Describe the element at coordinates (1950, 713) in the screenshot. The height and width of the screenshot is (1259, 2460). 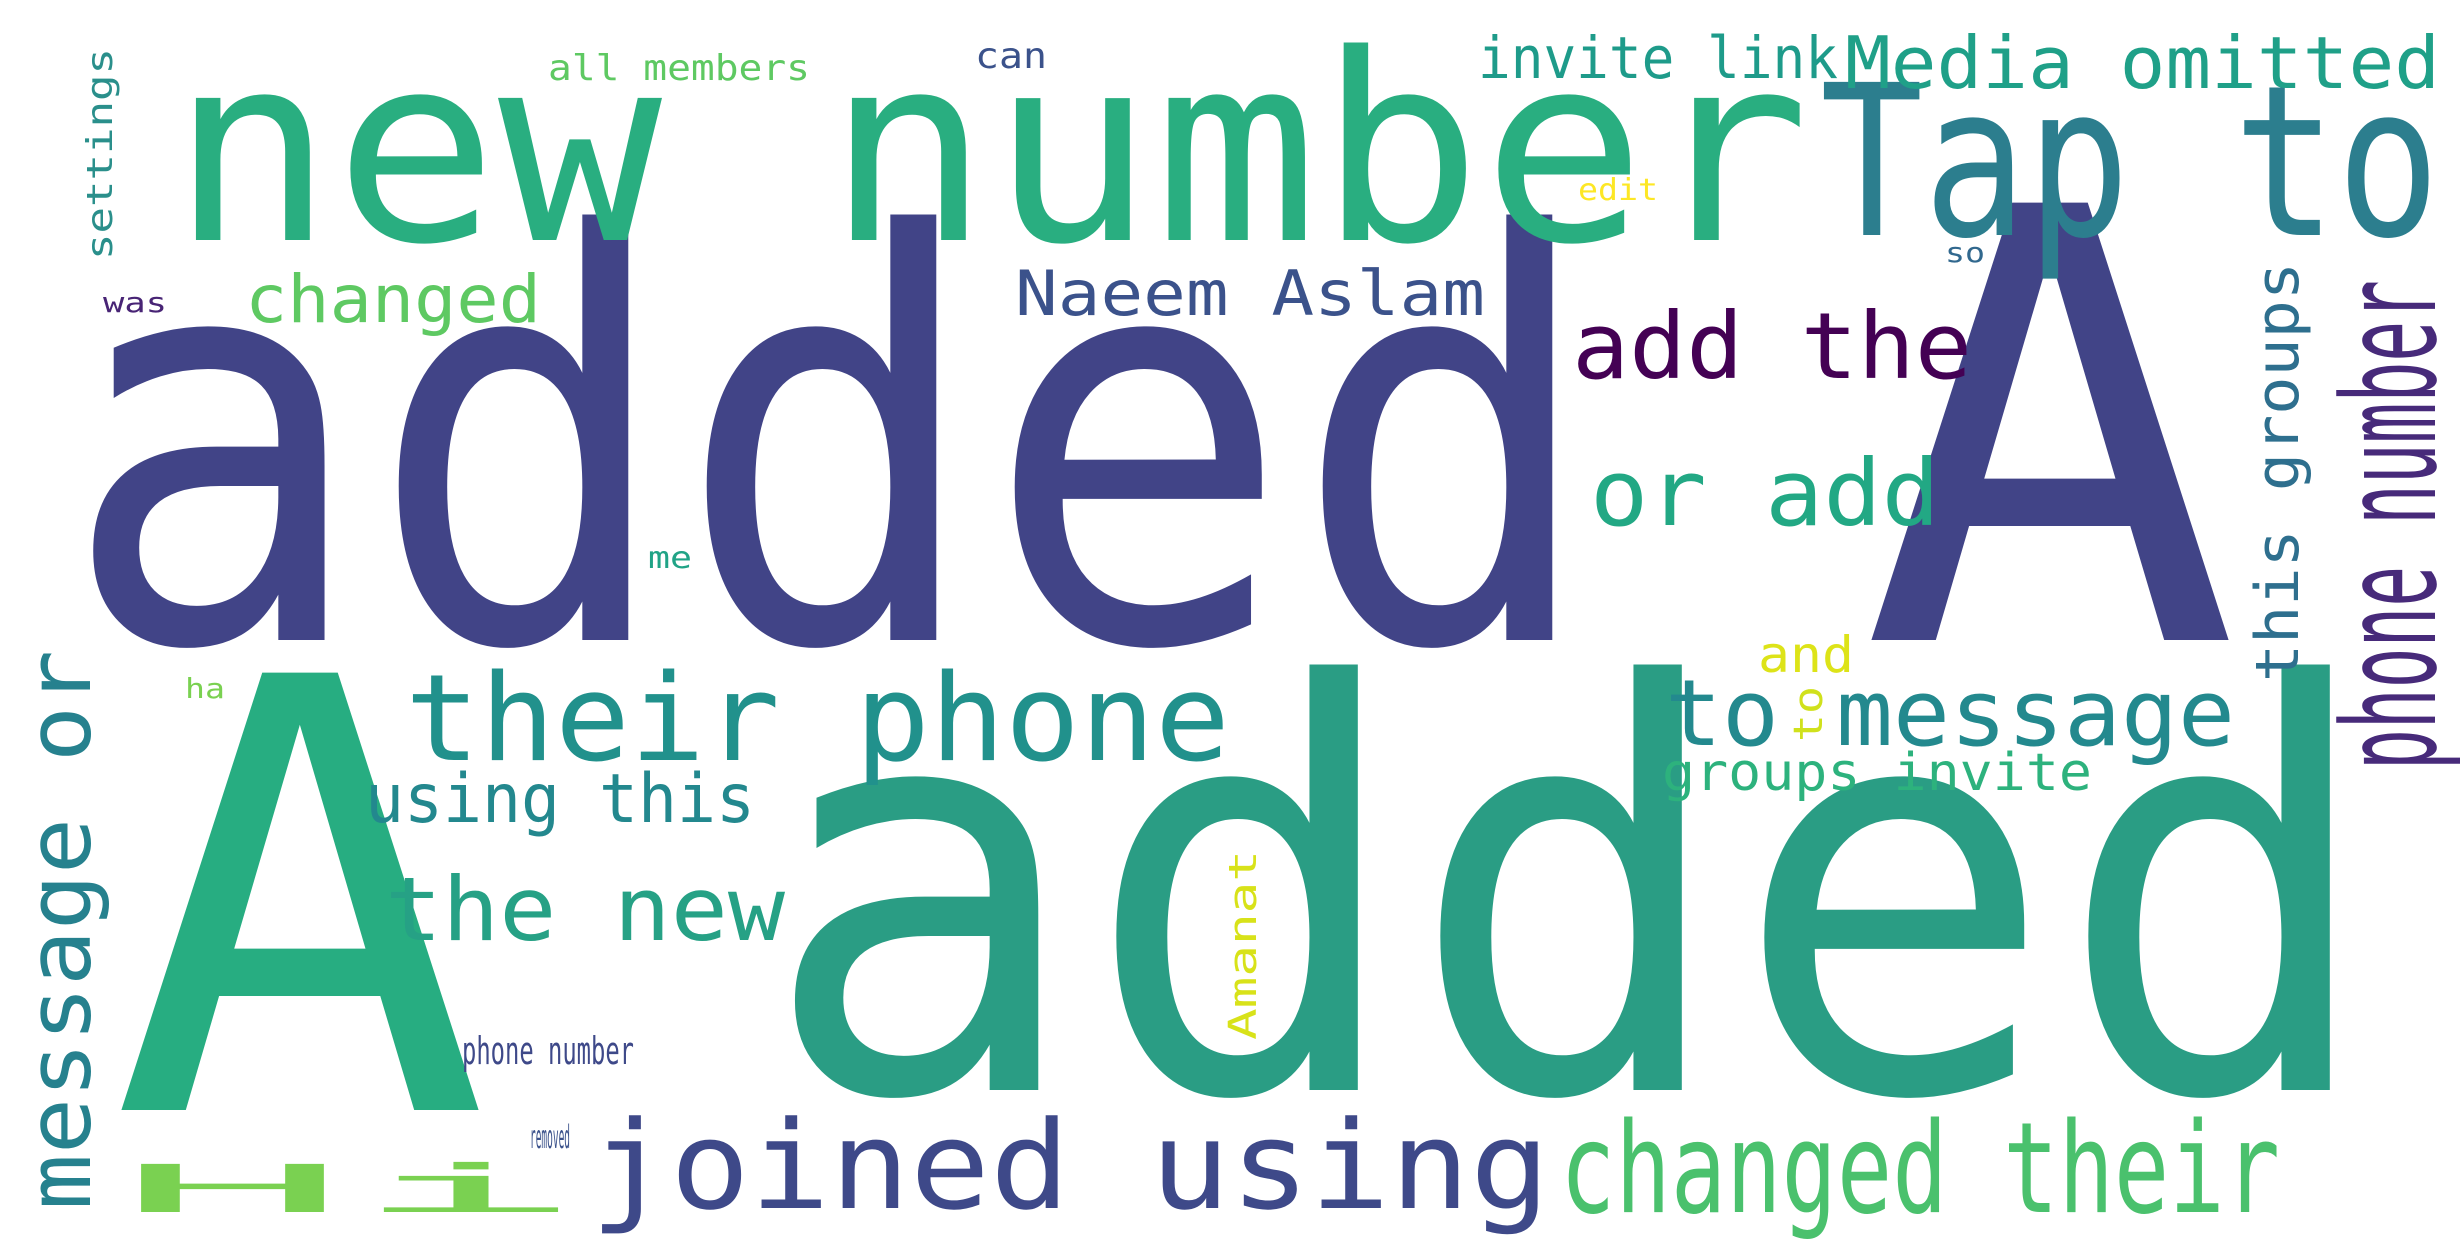
I see `word-to-message: to message` at that location.